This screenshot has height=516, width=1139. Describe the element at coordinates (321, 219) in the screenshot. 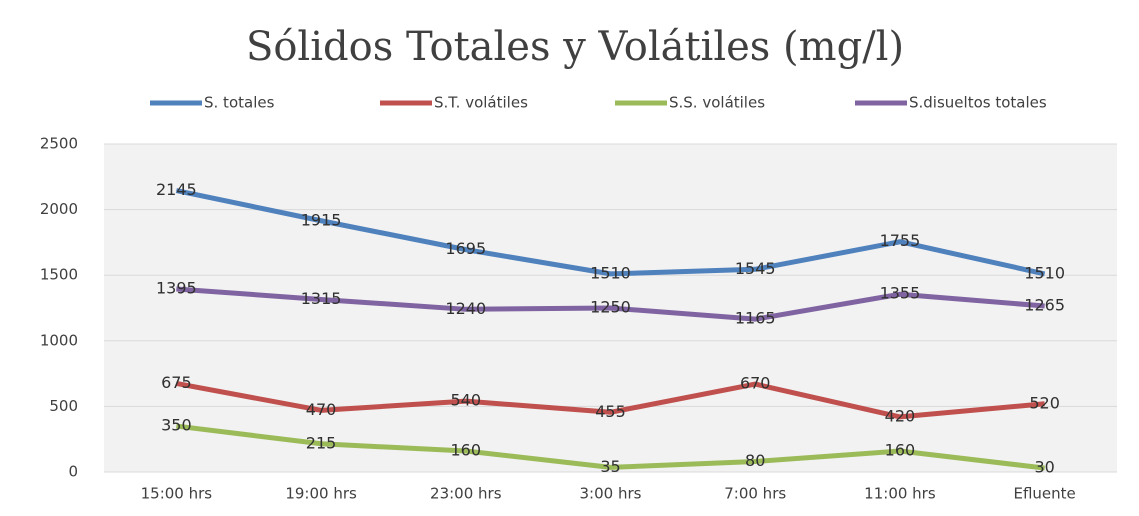

I see `data-label: 1915` at that location.